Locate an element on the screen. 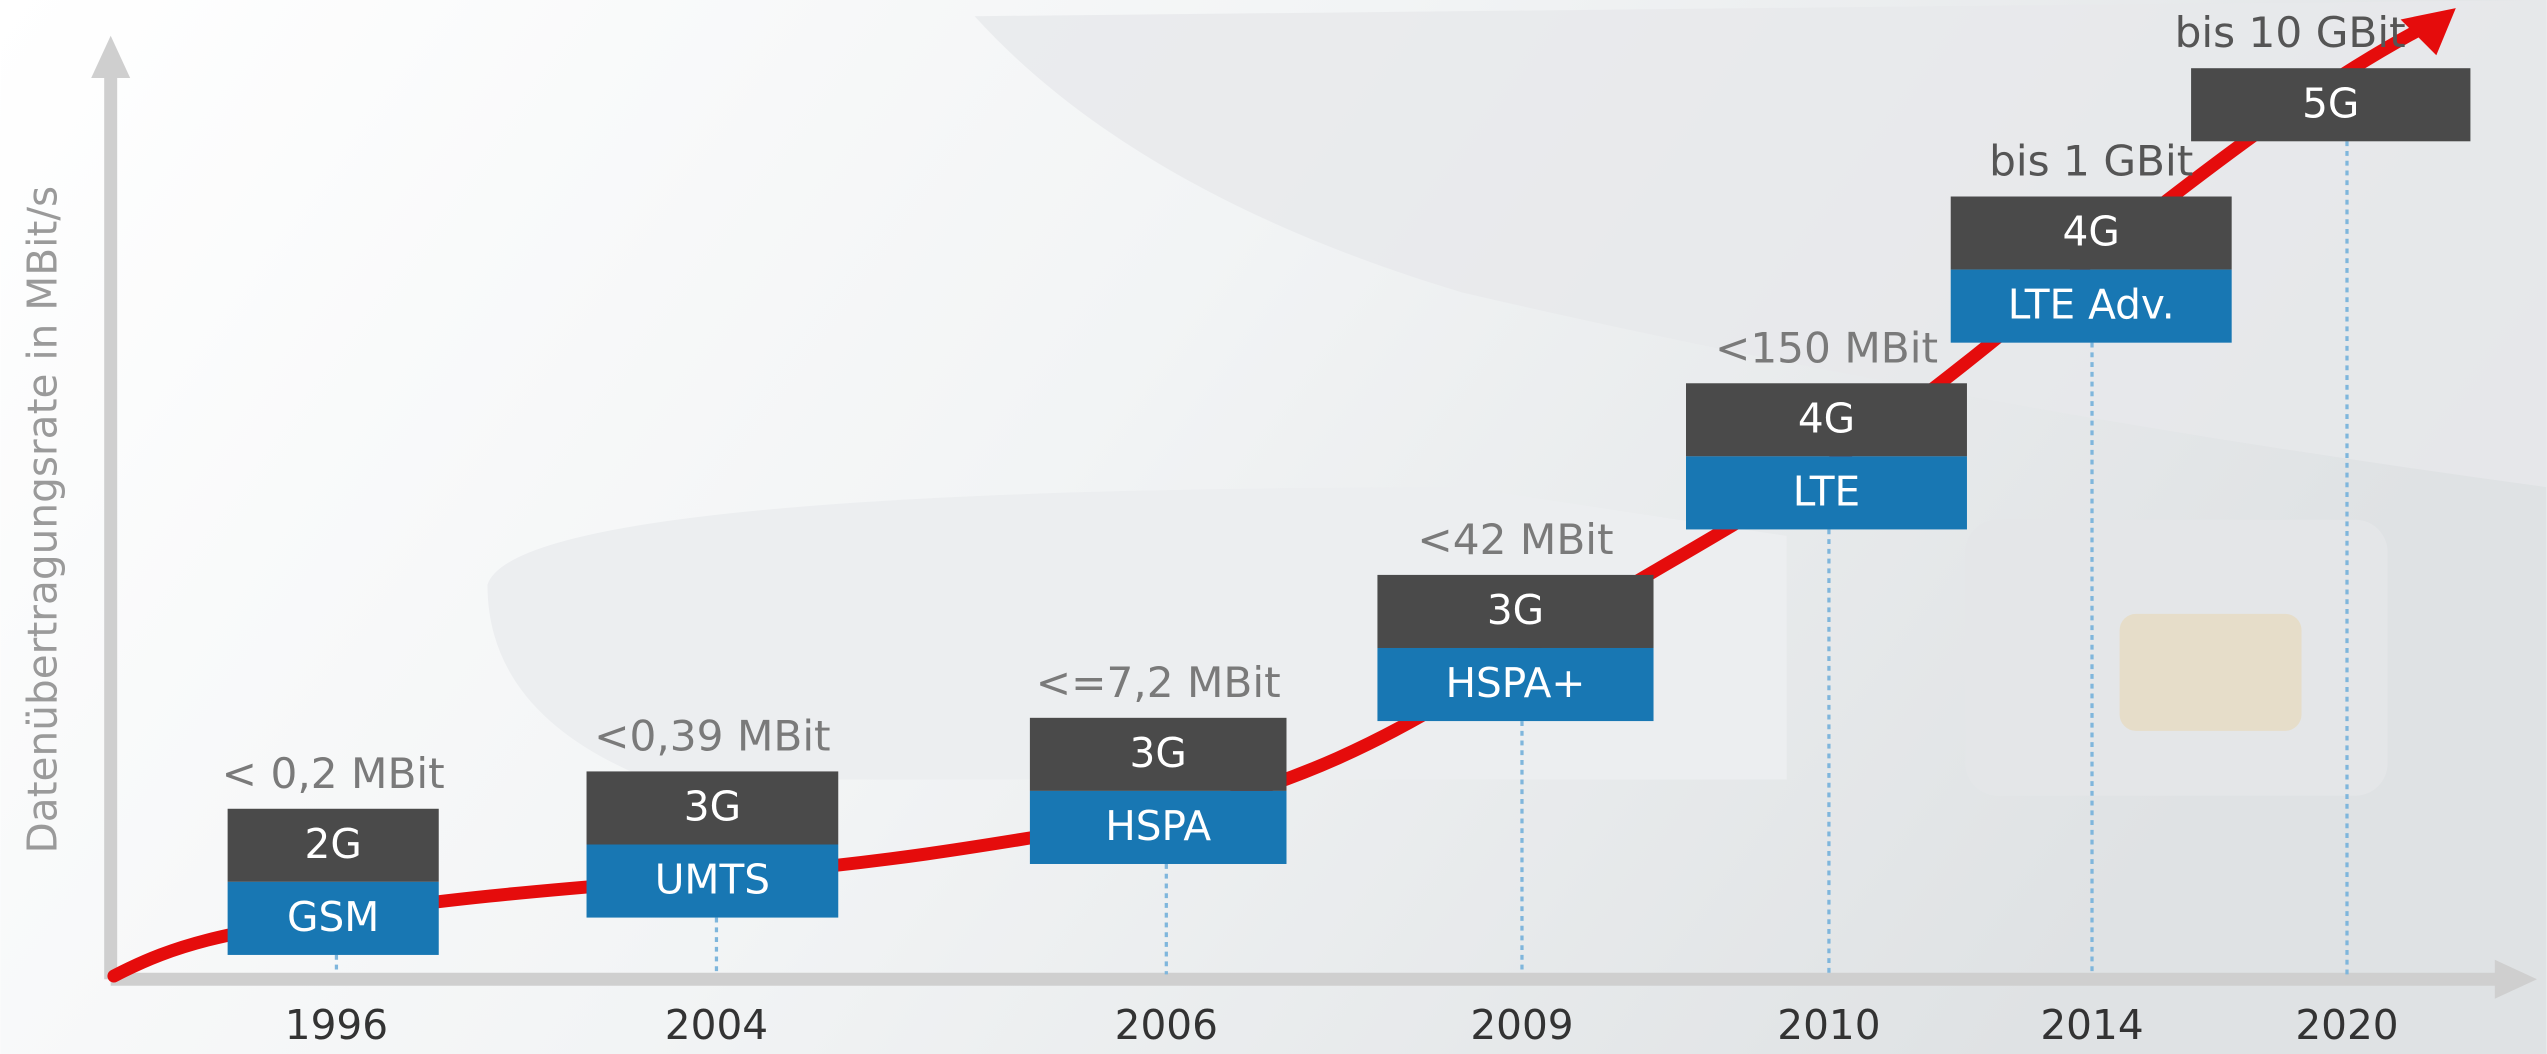 The width and height of the screenshot is (2547, 1054). technology-label: LTE is located at coordinates (1826, 492).